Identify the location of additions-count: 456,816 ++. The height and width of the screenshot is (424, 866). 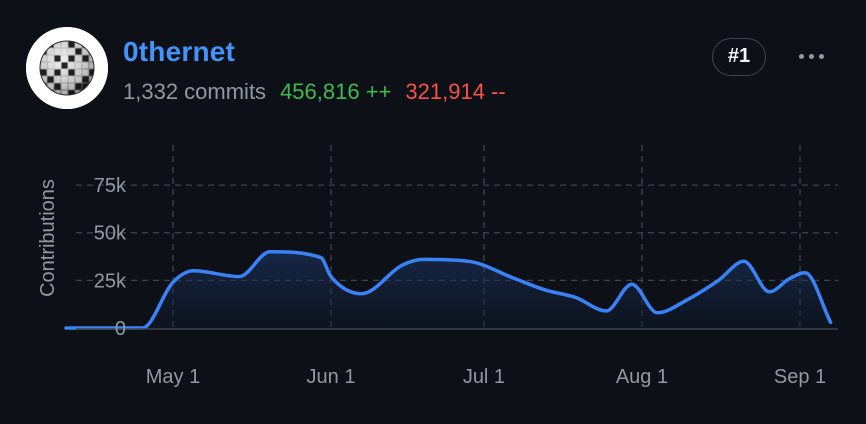
(336, 91).